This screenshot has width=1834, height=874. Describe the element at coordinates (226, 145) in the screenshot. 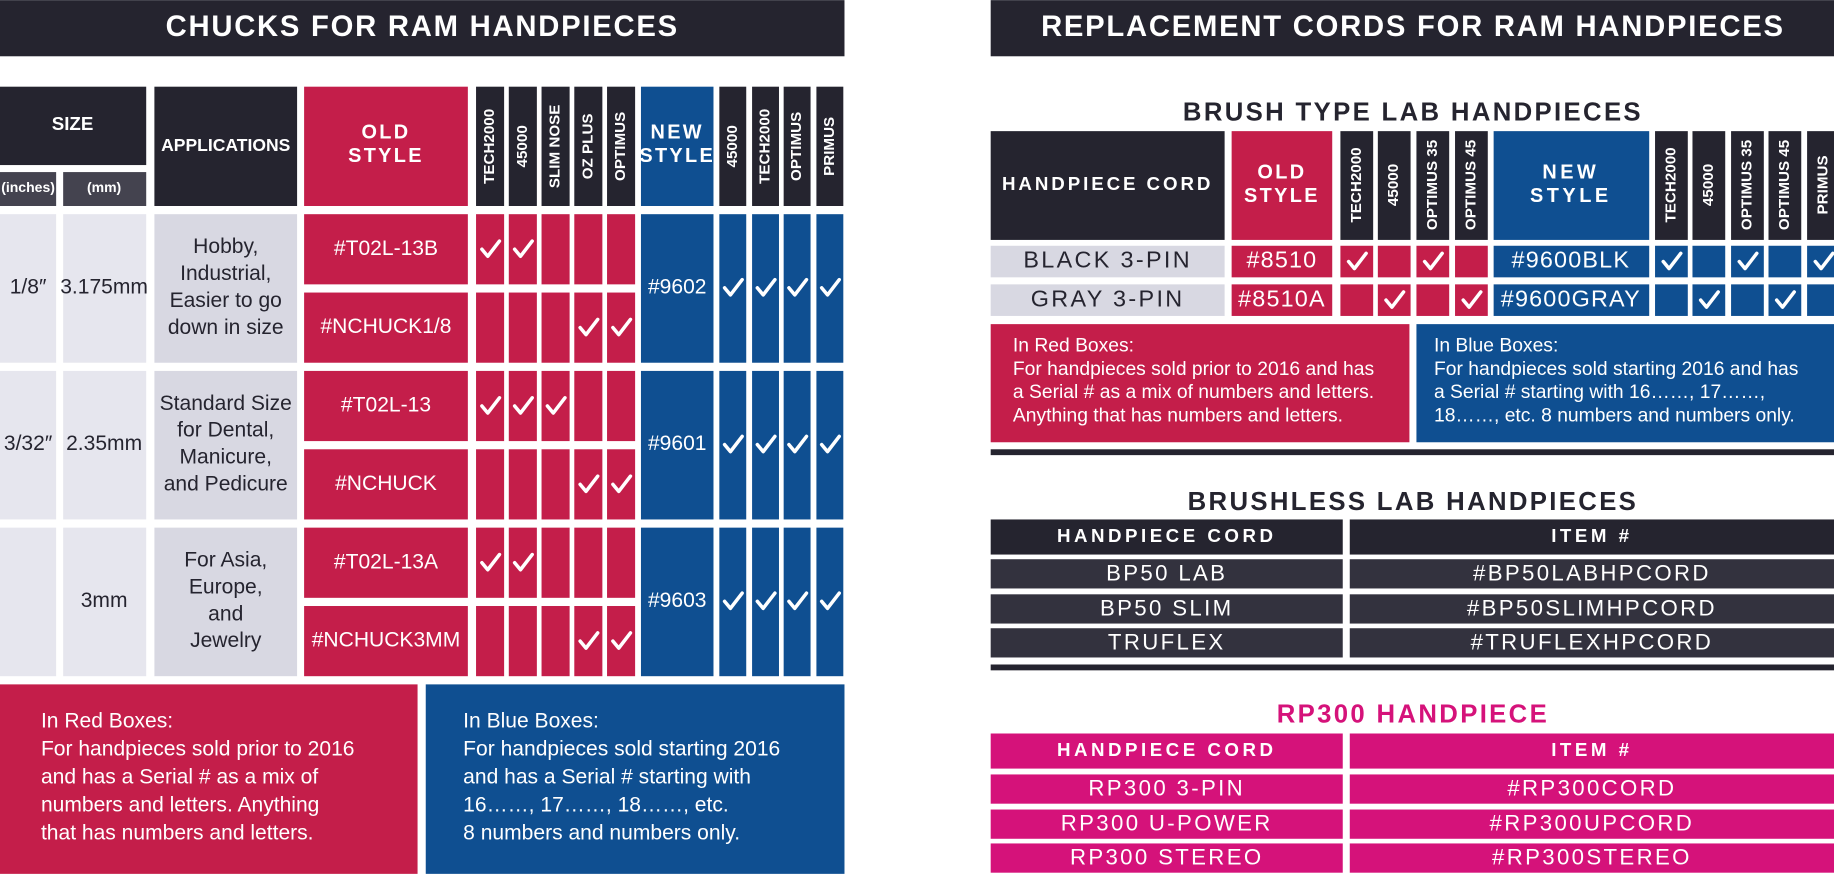

I see `label: APPLICATIONS` at that location.